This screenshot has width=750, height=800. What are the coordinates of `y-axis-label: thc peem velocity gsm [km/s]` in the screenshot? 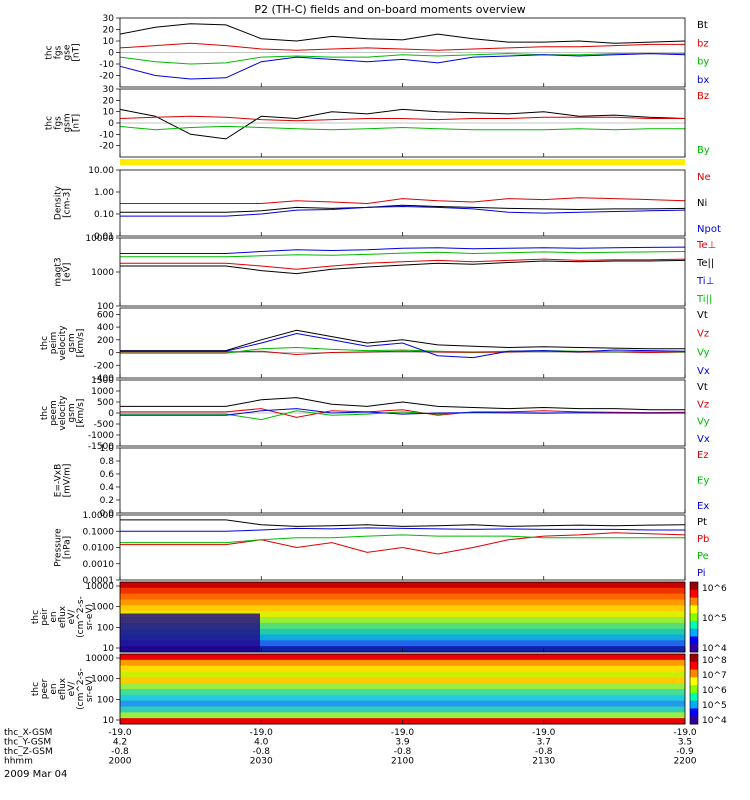 It's located at (63, 413).